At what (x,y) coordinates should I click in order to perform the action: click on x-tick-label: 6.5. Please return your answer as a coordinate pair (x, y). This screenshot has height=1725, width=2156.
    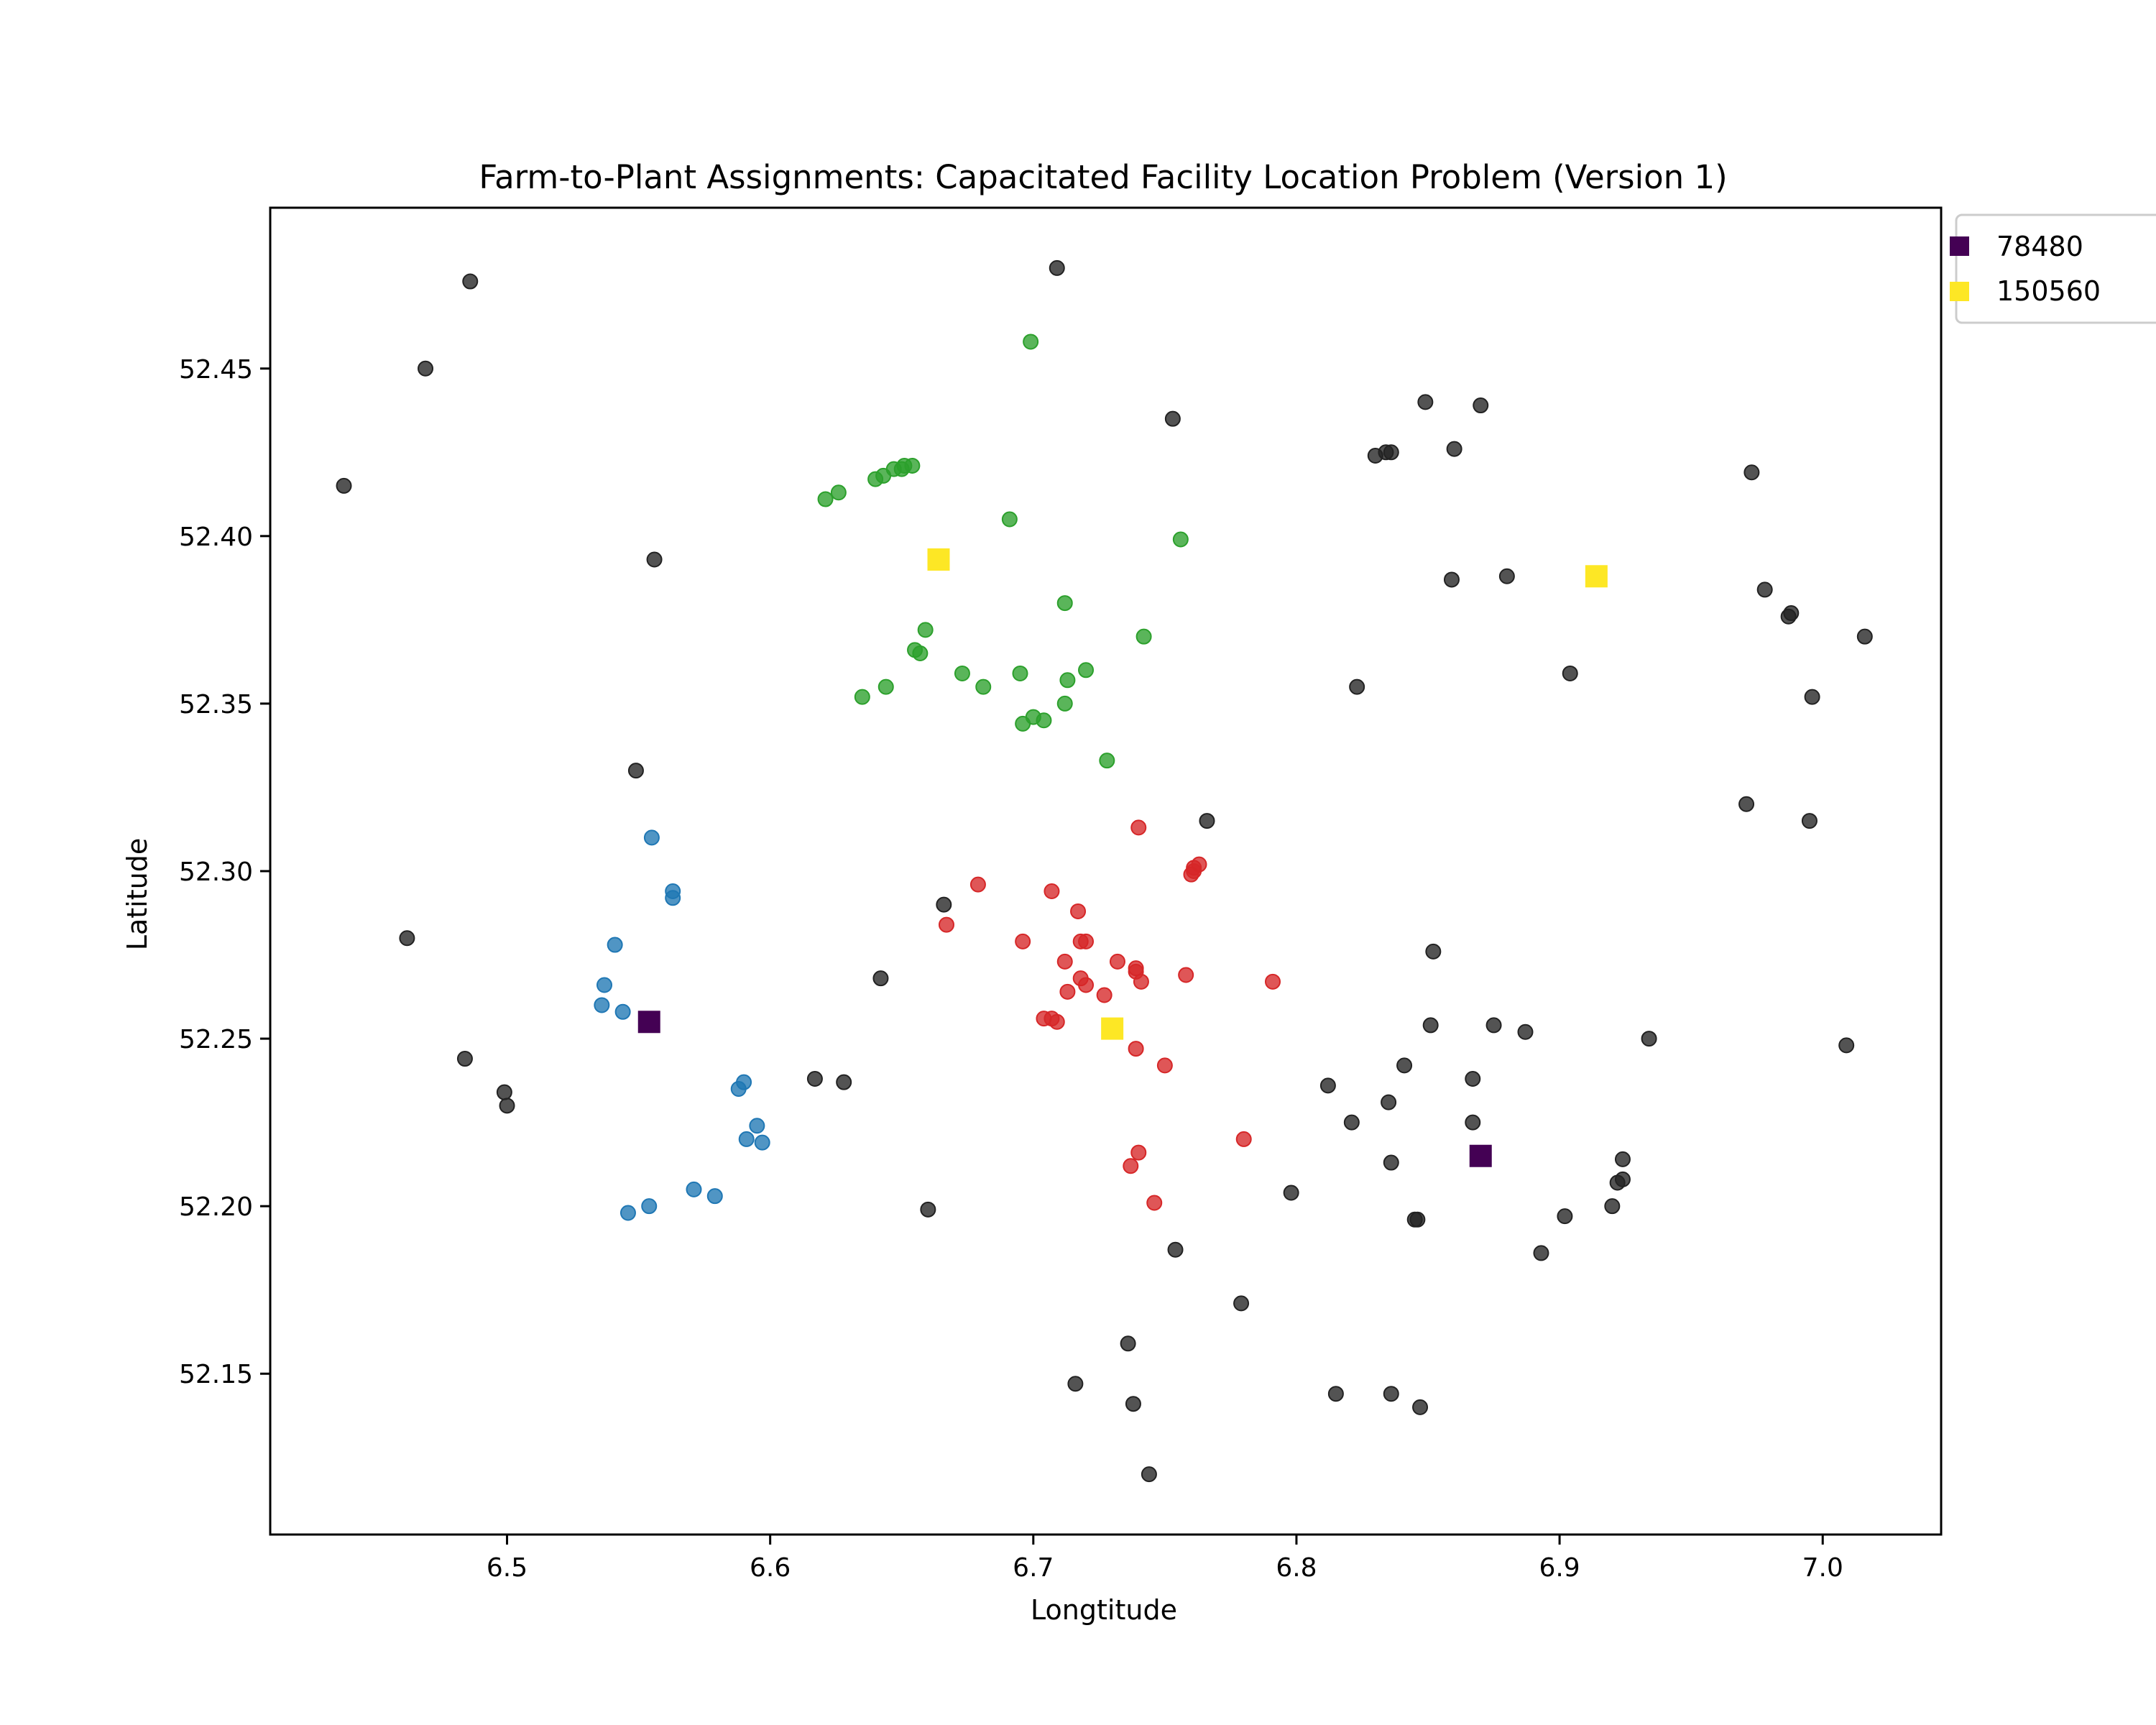
    Looking at the image, I should click on (507, 1568).